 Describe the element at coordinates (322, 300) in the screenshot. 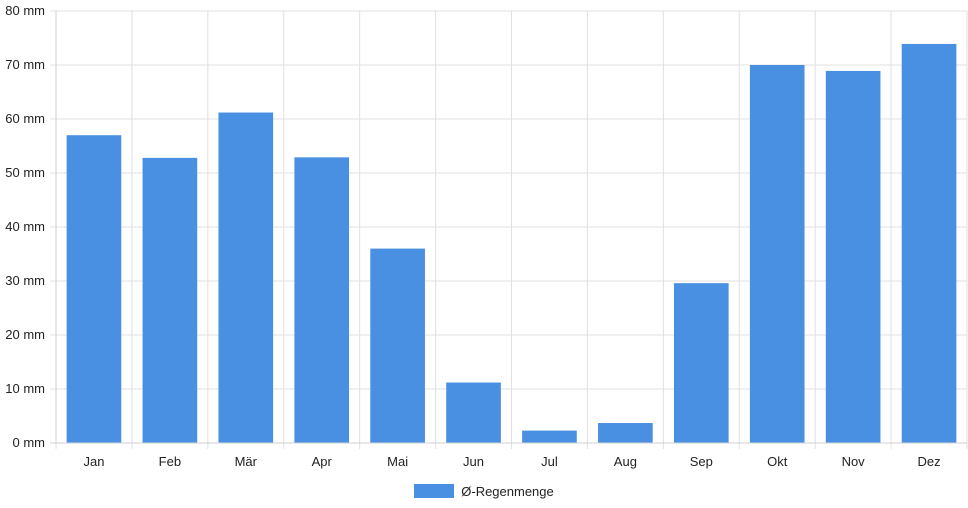

I see `bar-apr` at that location.